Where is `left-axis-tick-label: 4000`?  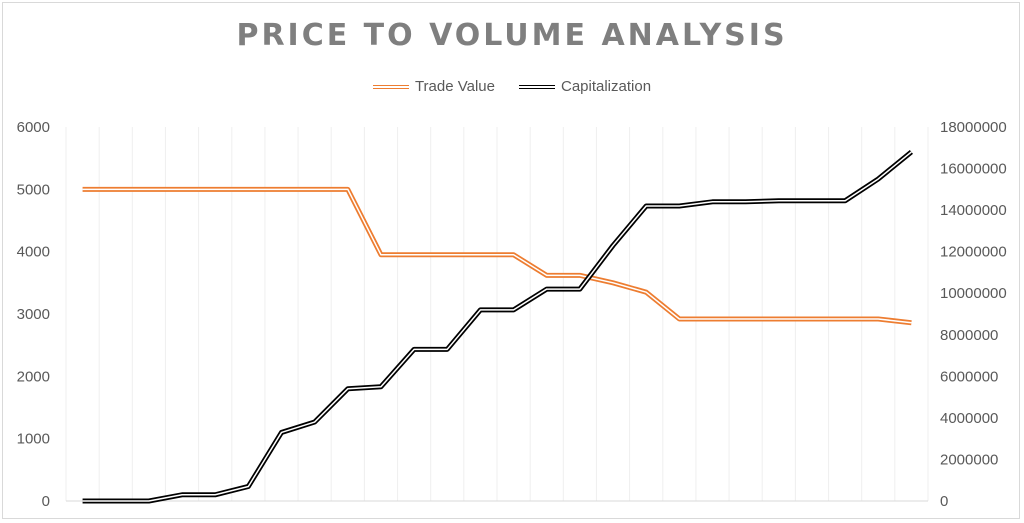
left-axis-tick-label: 4000 is located at coordinates (33, 252).